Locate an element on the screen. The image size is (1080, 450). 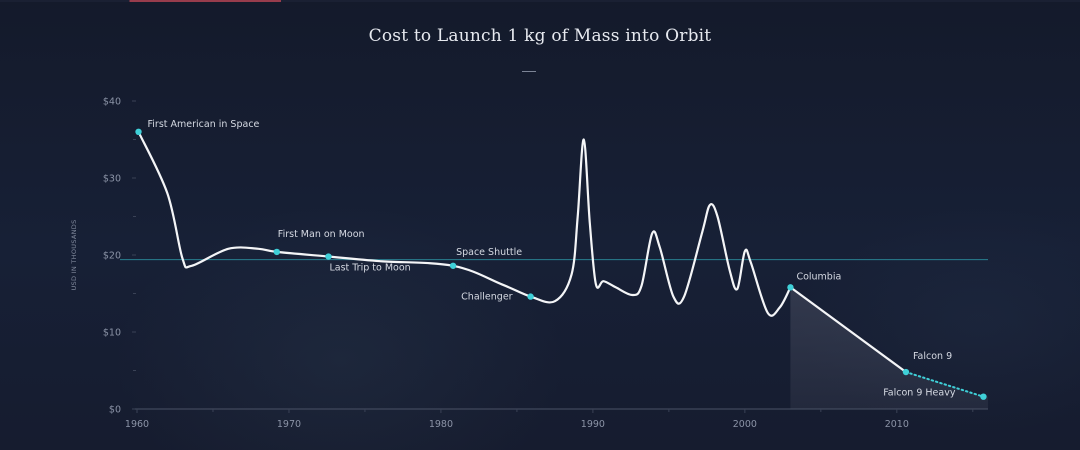
x-tick-label-3: 1990 is located at coordinates (593, 424).